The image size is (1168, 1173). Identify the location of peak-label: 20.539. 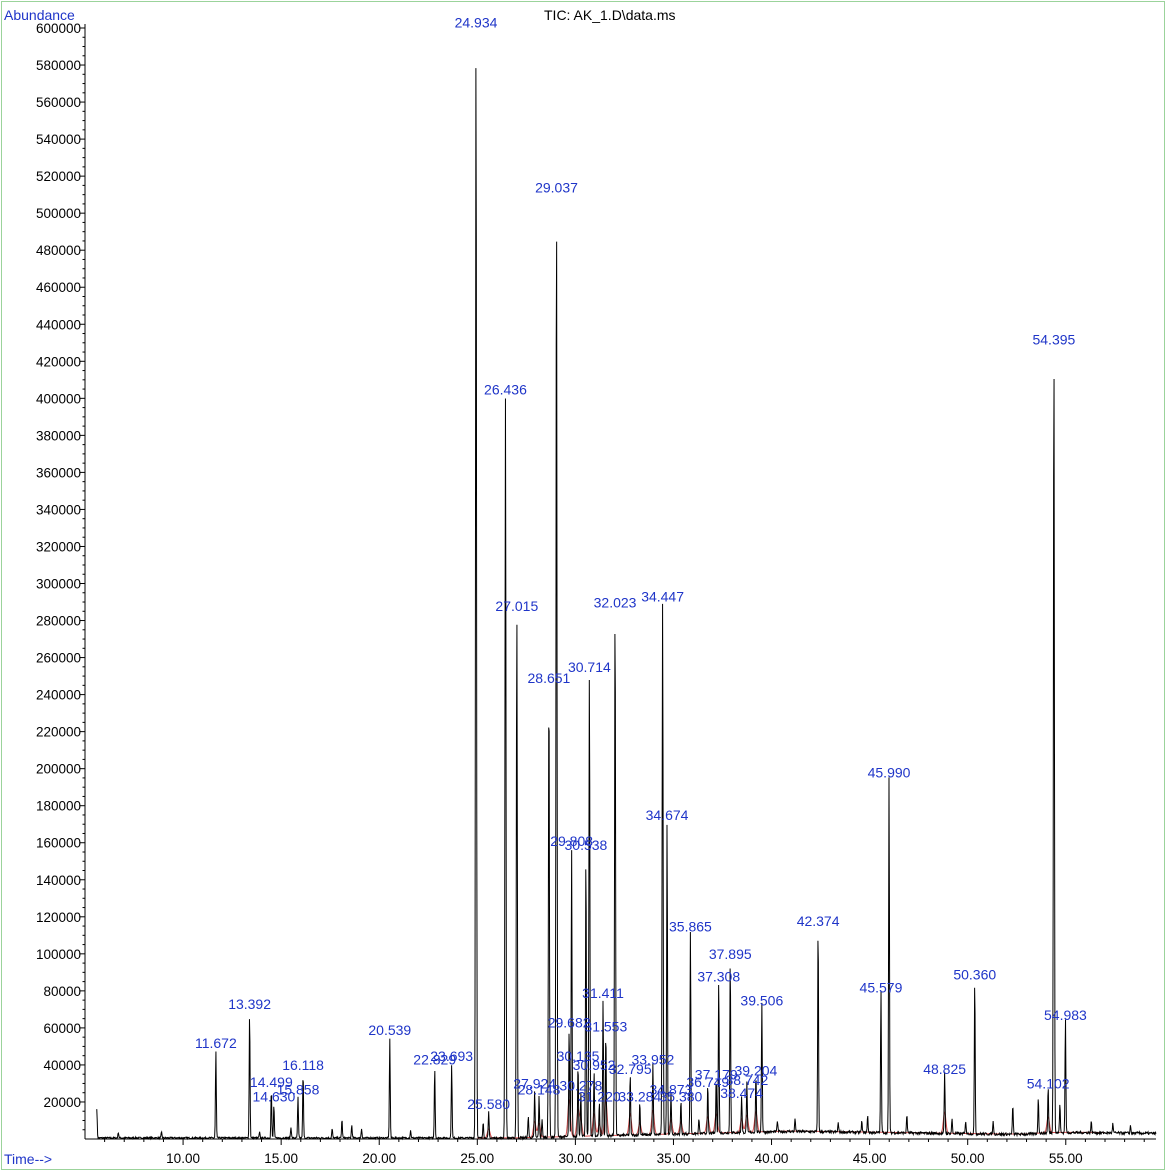
(389, 1030).